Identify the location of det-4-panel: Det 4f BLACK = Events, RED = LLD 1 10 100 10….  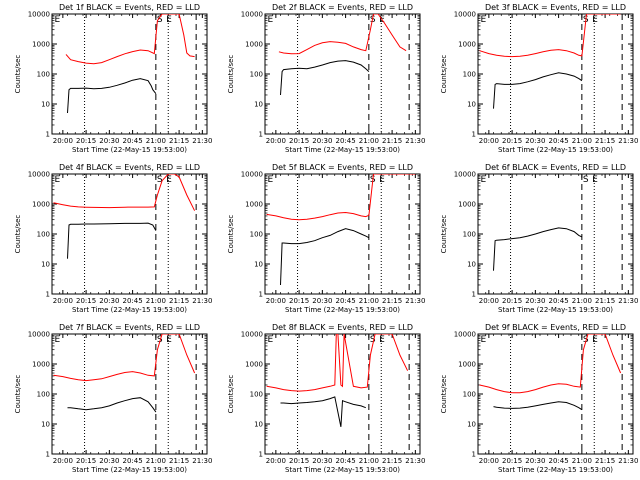
(113, 238).